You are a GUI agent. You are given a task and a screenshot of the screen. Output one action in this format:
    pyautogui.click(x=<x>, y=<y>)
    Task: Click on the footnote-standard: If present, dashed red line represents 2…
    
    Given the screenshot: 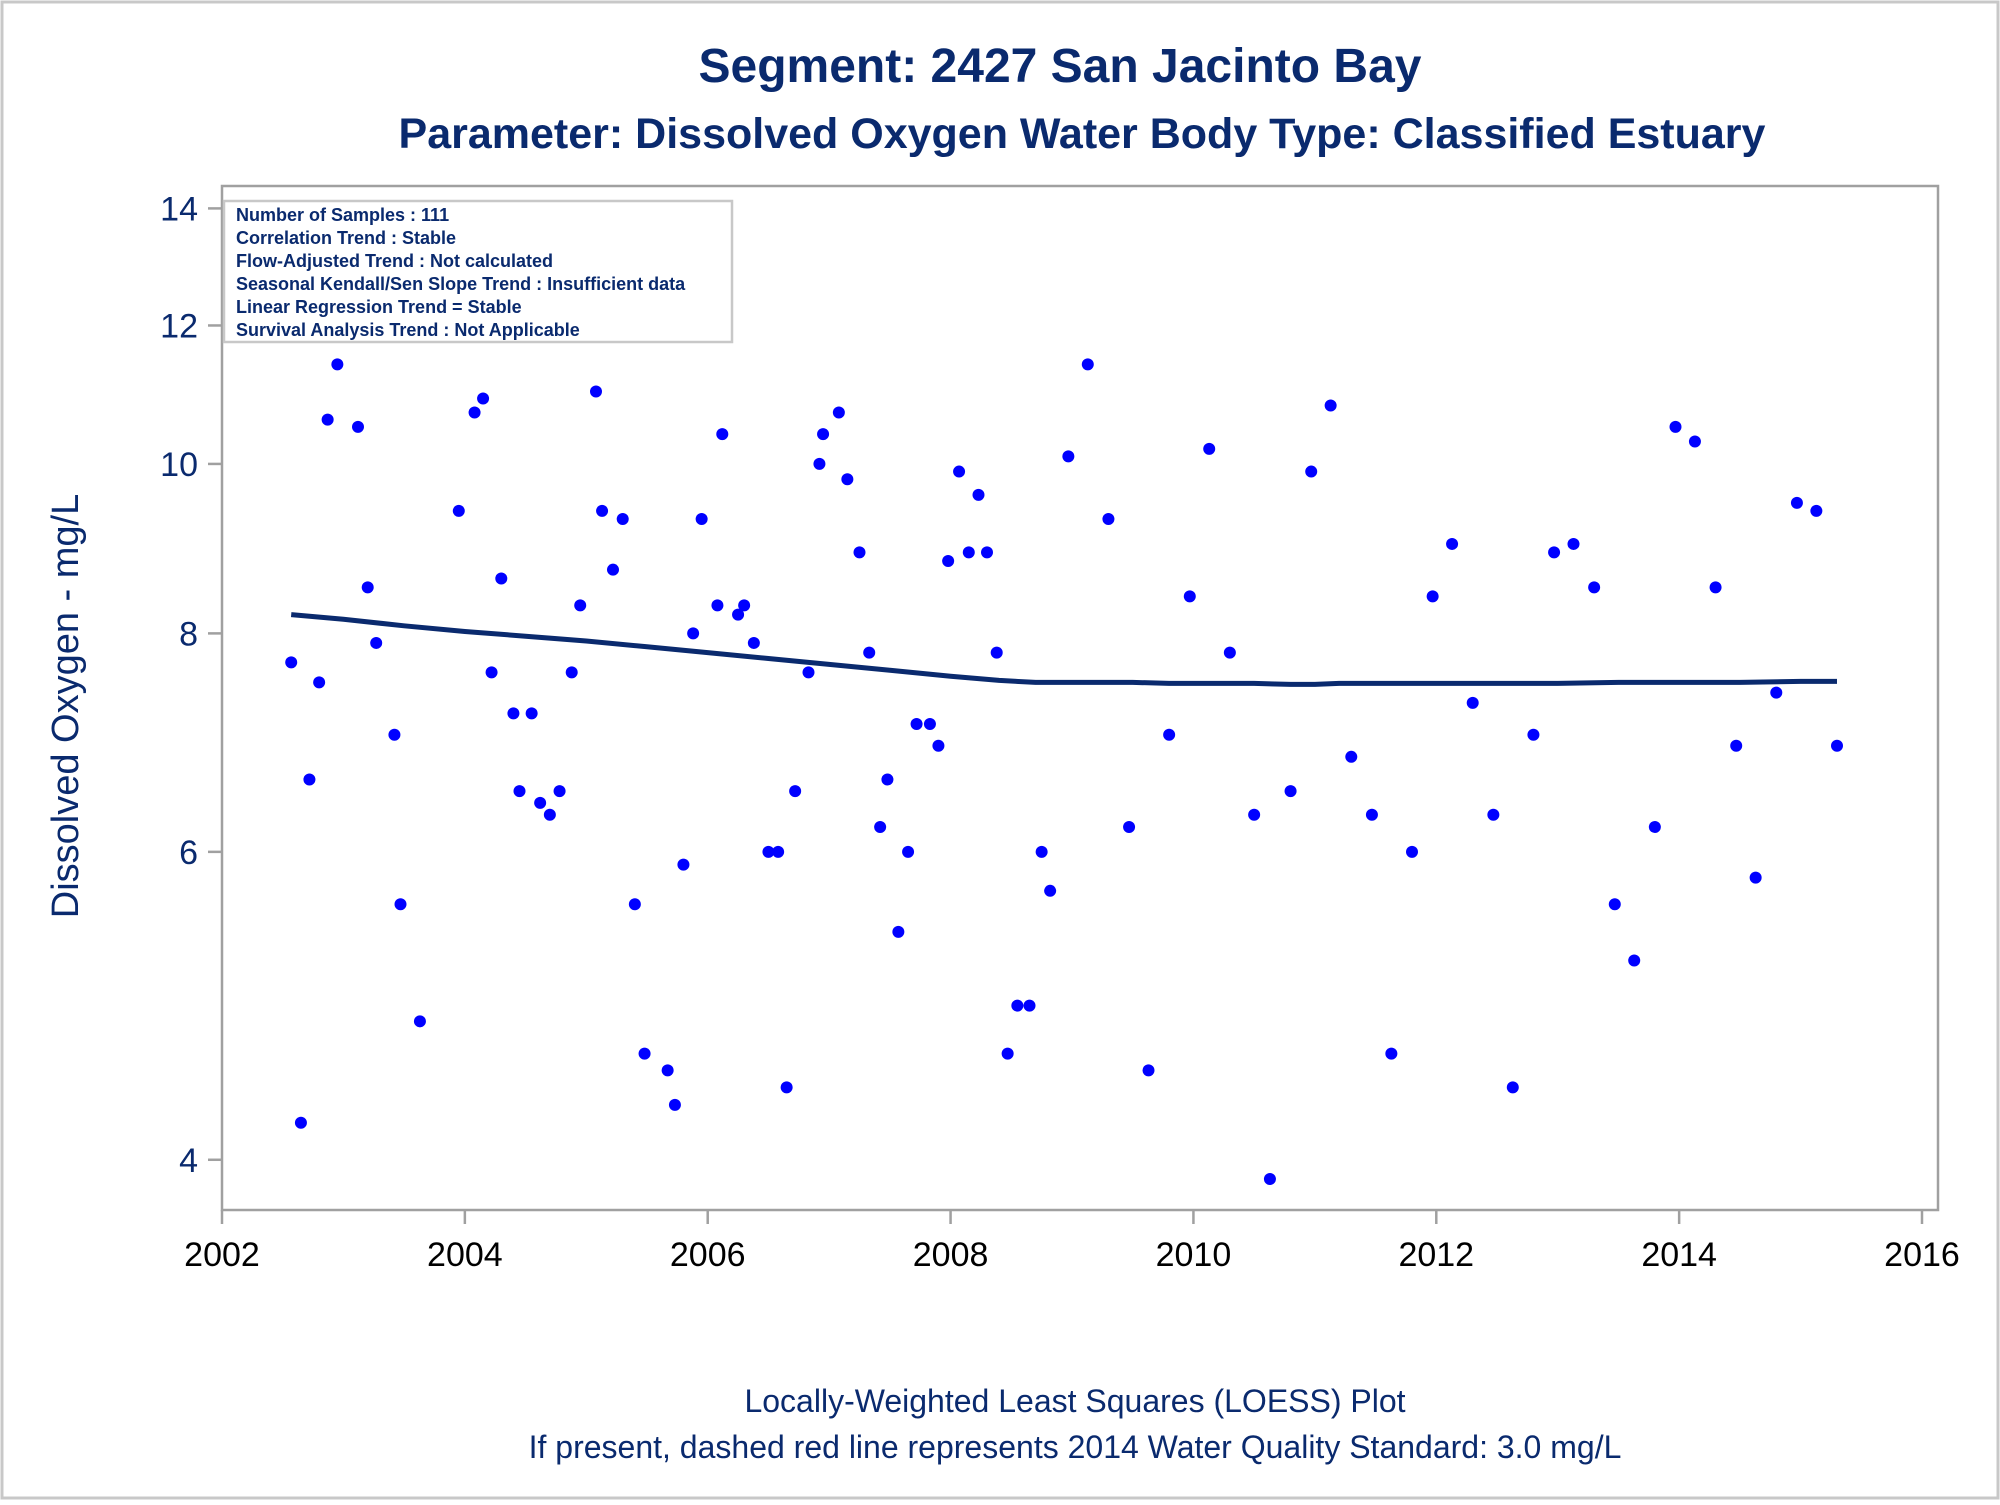 What is the action you would take?
    pyautogui.click(x=1075, y=1447)
    